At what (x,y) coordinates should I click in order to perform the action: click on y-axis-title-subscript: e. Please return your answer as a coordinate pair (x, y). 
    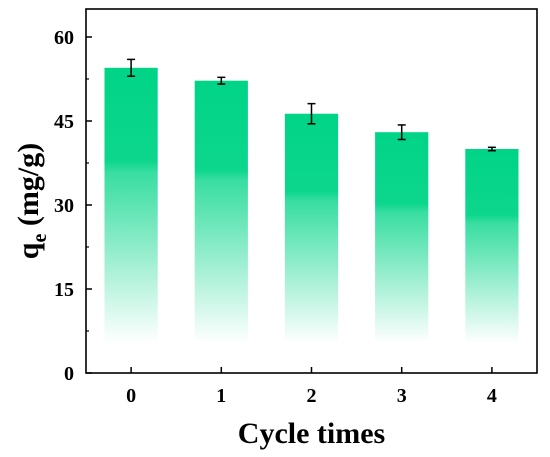
    Looking at the image, I should click on (40, 238).